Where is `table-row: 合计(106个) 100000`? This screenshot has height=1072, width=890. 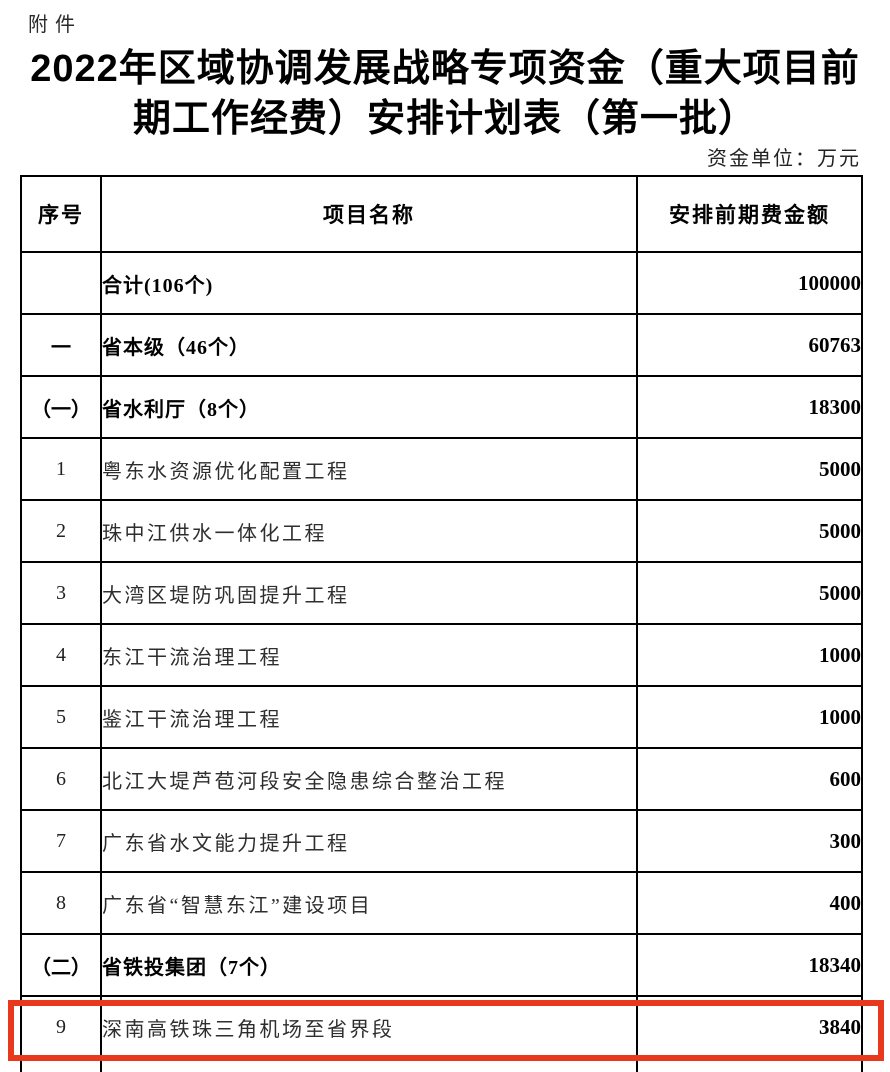
table-row: 合计(106个) 100000 is located at coordinates (441, 283).